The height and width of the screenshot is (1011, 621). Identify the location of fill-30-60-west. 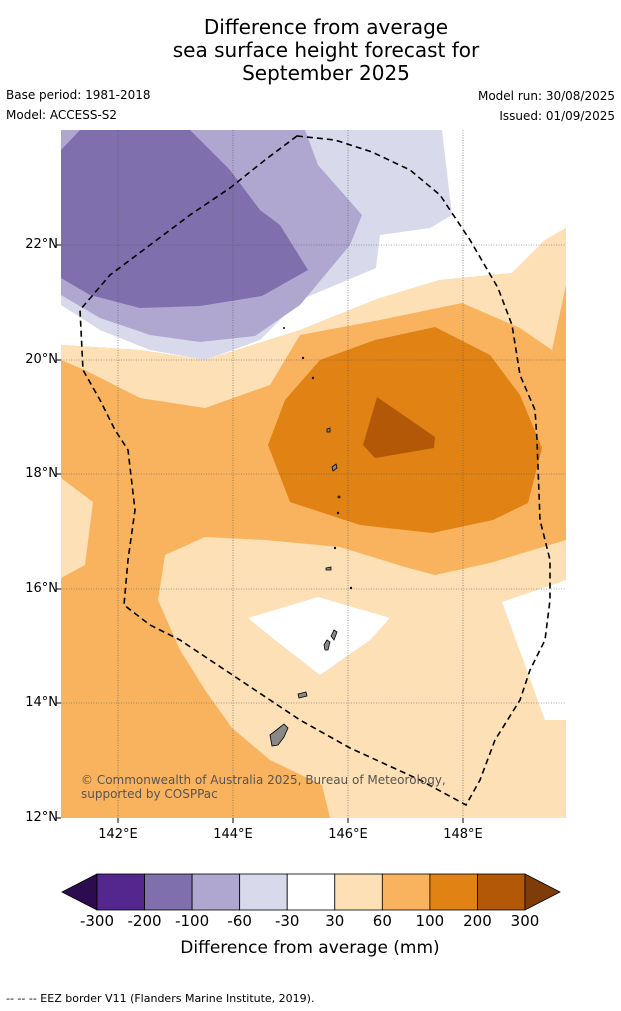
(77, 528).